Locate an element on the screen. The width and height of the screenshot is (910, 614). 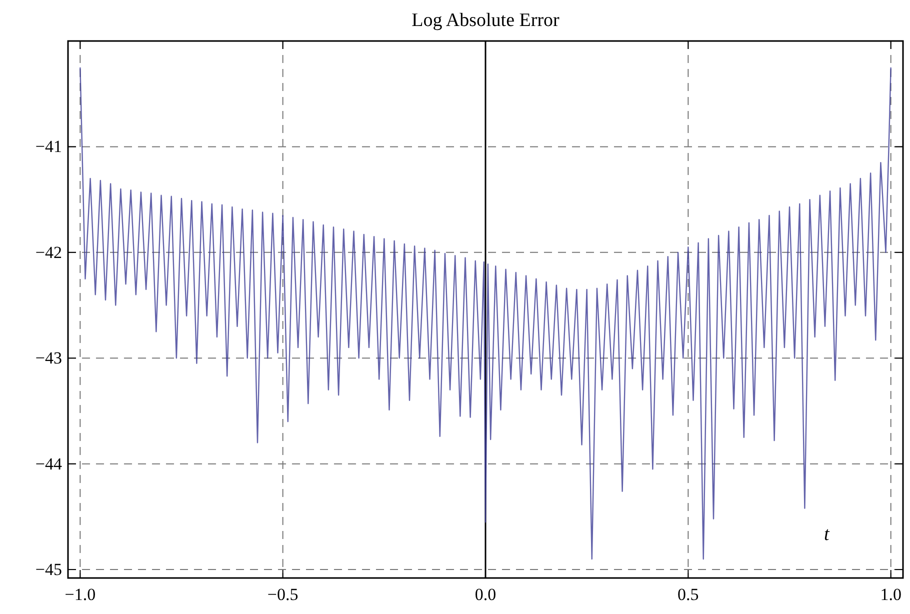
y-tick-label: −44 is located at coordinates (48, 464).